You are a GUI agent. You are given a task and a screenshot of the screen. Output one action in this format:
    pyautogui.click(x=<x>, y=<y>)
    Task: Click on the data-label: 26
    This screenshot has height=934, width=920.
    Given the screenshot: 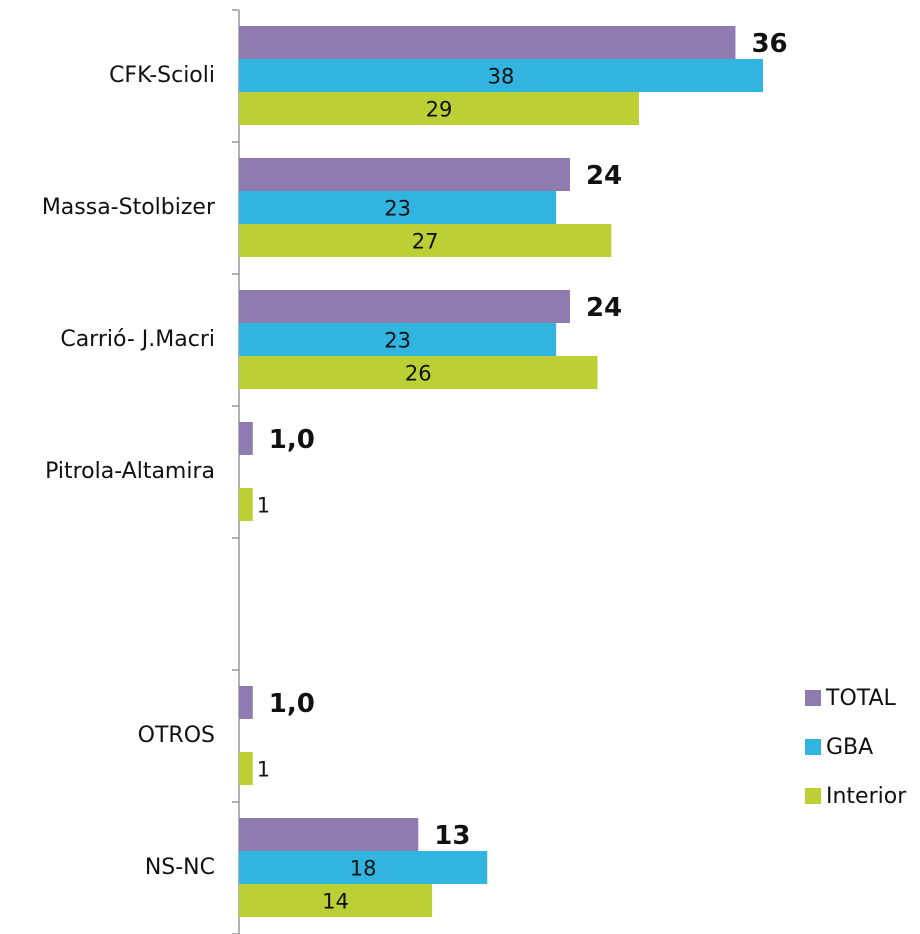 What is the action you would take?
    pyautogui.click(x=418, y=374)
    